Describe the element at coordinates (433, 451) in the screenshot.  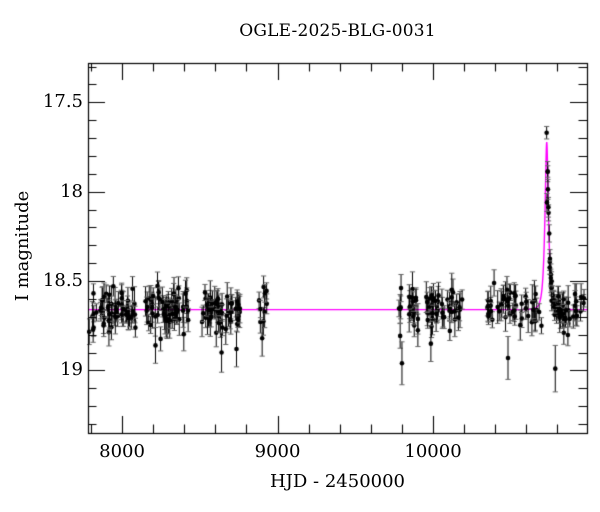
I see `x-tick-label-10000: 10000` at that location.